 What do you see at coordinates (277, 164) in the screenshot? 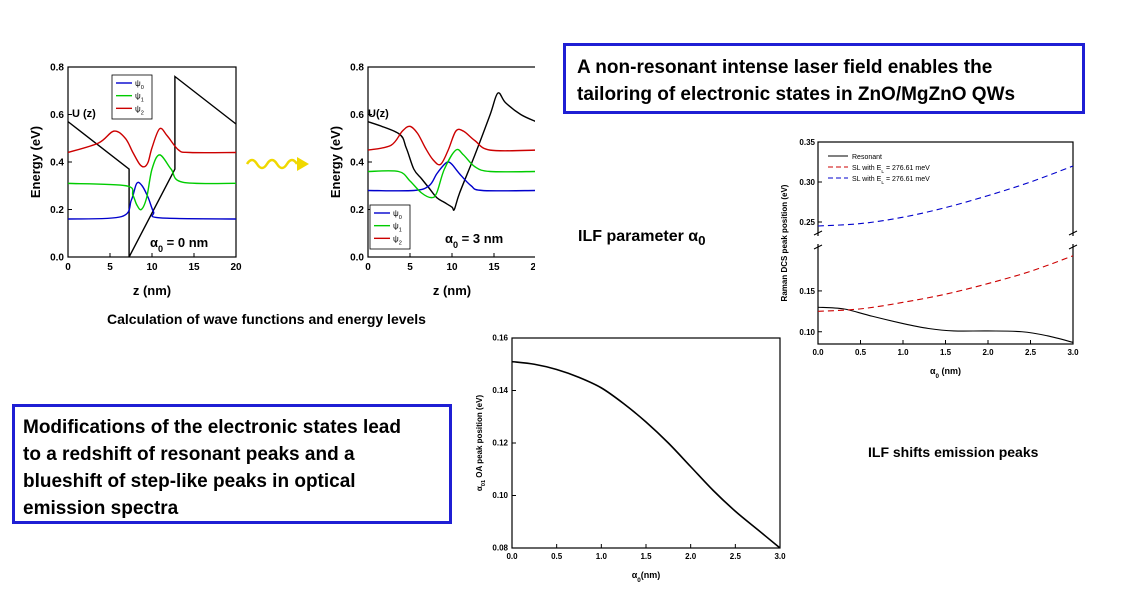
I see `squiggle-arrow-icon` at bounding box center [277, 164].